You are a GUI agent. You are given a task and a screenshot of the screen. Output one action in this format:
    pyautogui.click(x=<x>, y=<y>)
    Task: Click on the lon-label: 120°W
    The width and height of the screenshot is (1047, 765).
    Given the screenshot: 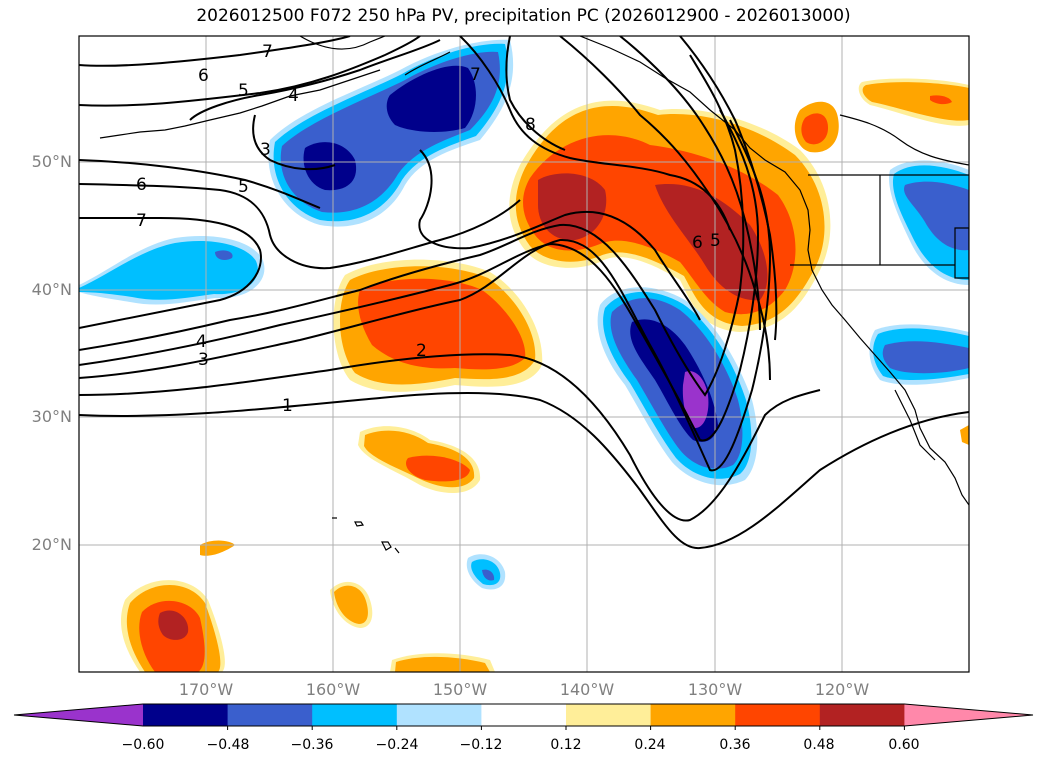 What is the action you would take?
    pyautogui.click(x=842, y=689)
    